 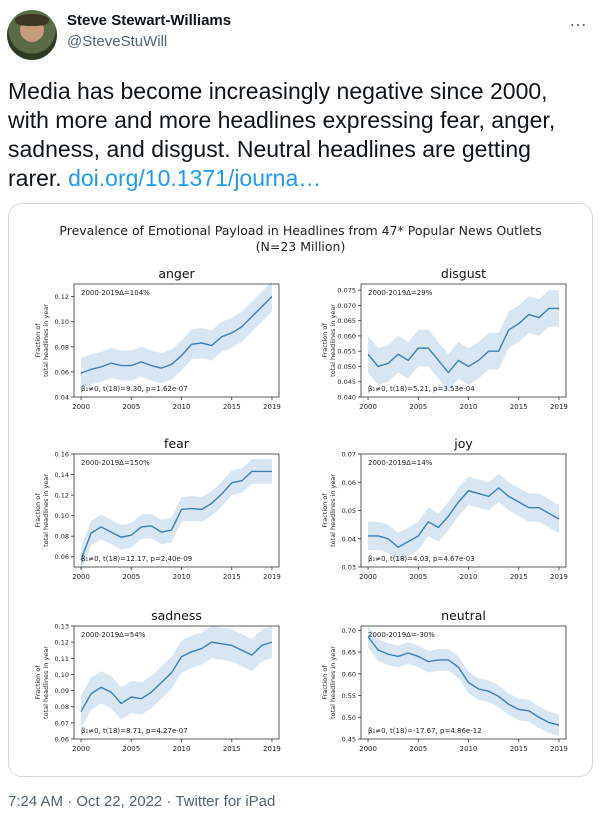 I want to click on y-tick-label: 0.45, so click(x=349, y=740).